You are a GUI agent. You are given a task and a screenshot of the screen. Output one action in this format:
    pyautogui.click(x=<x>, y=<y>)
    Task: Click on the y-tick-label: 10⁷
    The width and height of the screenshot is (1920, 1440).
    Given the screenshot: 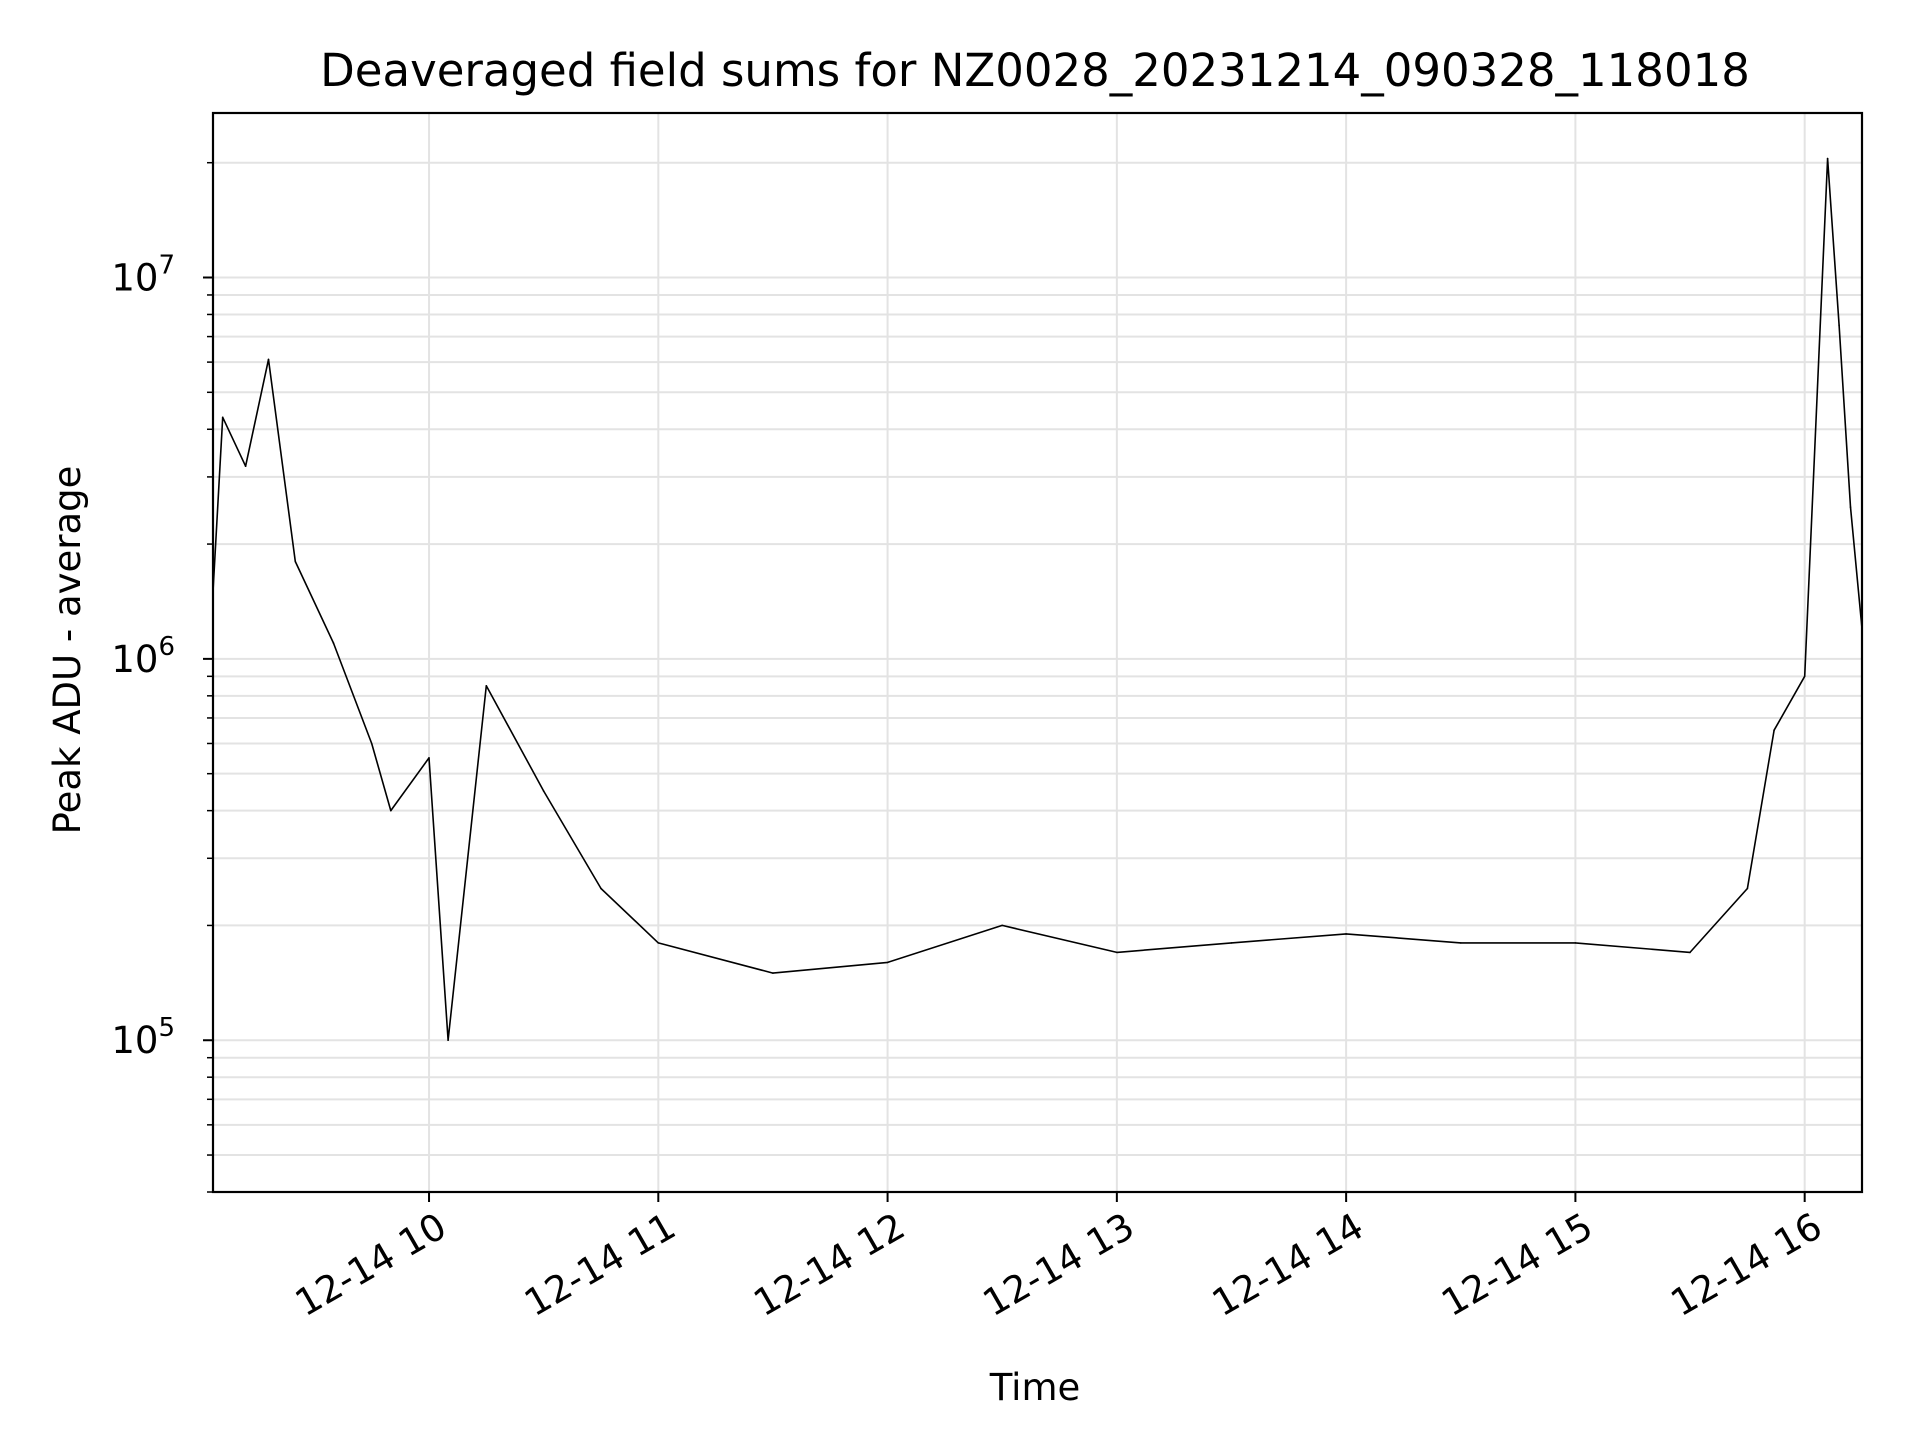 What is the action you would take?
    pyautogui.click(x=143, y=275)
    